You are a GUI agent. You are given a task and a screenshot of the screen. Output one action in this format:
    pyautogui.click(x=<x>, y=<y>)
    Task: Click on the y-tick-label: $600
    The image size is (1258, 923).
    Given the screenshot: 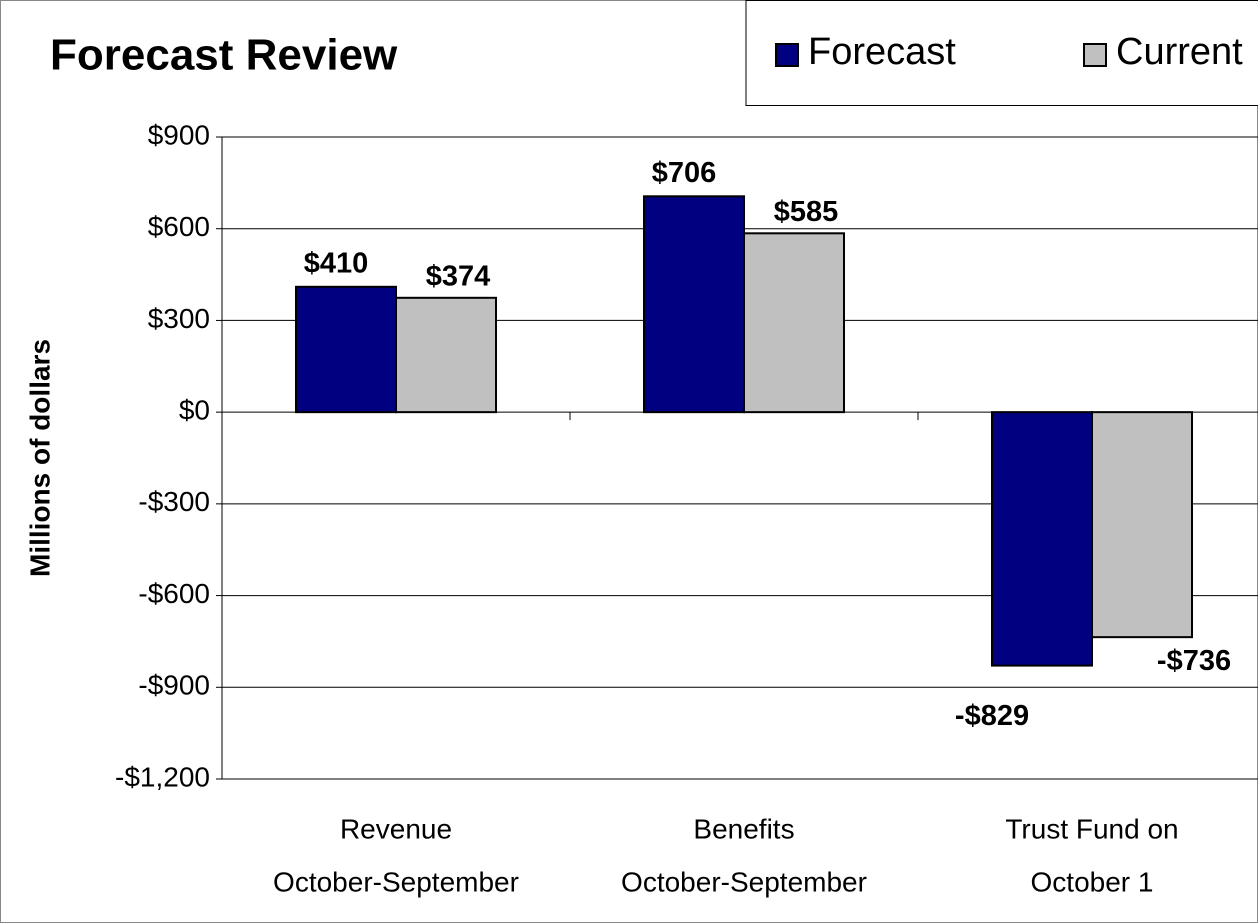 What is the action you would take?
    pyautogui.click(x=179, y=226)
    